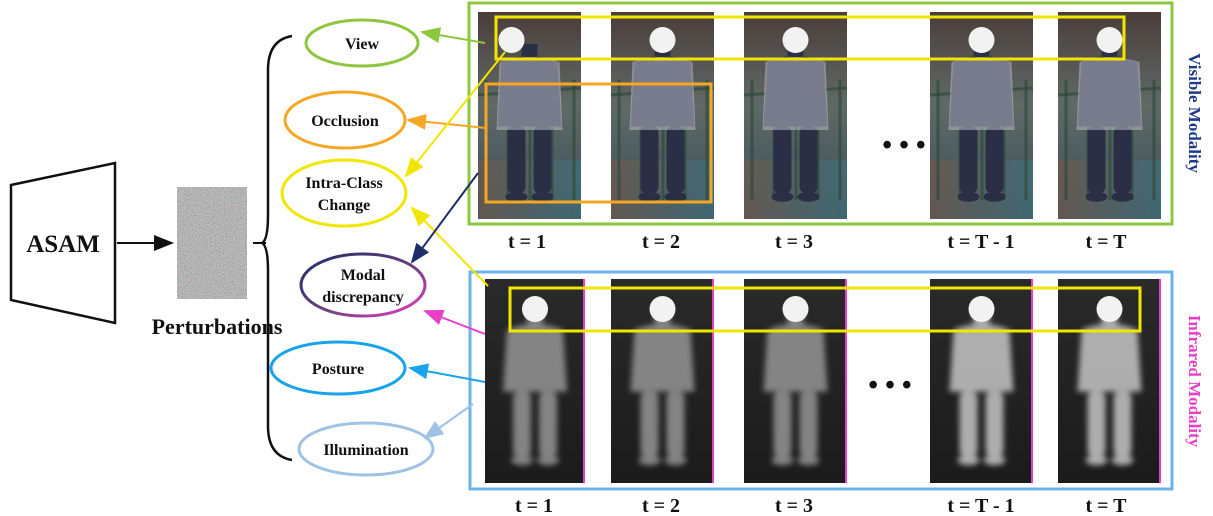 This screenshot has height=516, width=1213. What do you see at coordinates (217, 326) in the screenshot?
I see `perturbations-label: Perturbations` at bounding box center [217, 326].